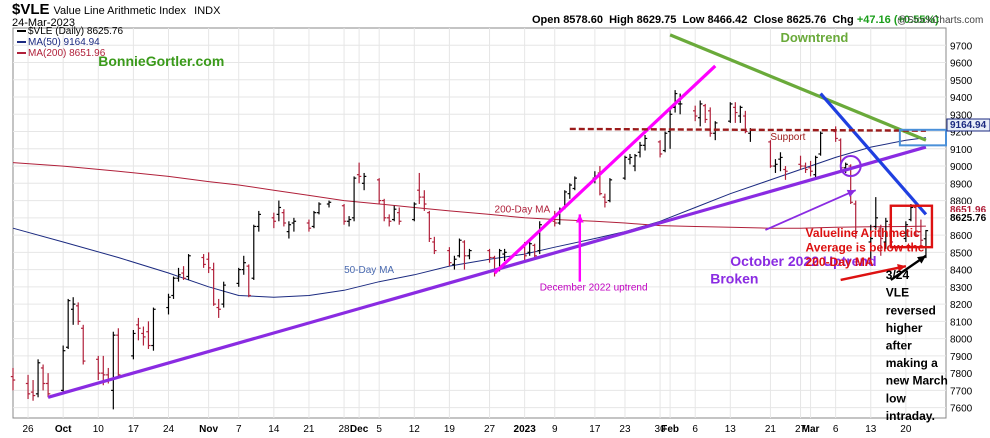  What do you see at coordinates (594, 287) in the screenshot?
I see `annotation: December 2022 uptrend` at bounding box center [594, 287].